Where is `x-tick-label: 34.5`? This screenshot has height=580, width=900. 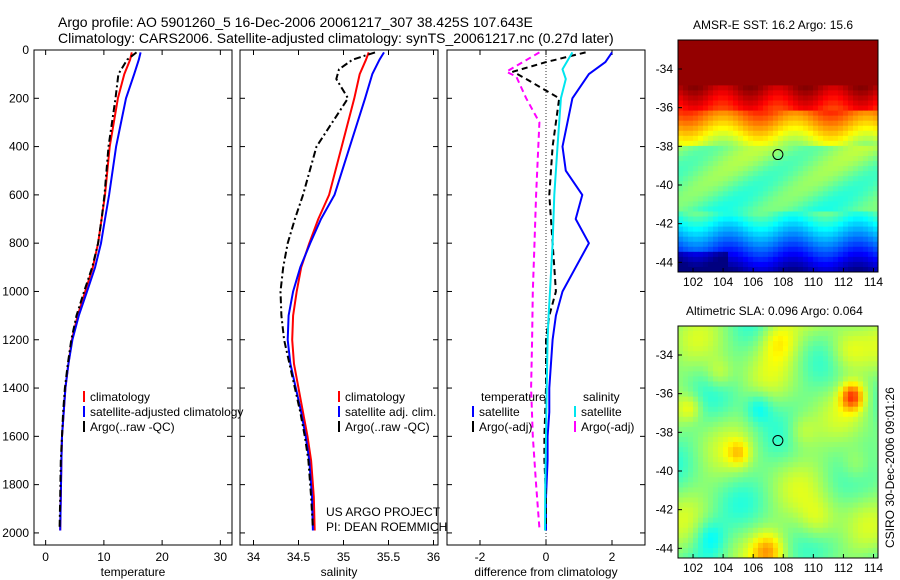
x-tick-label: 34.5 is located at coordinates (299, 557).